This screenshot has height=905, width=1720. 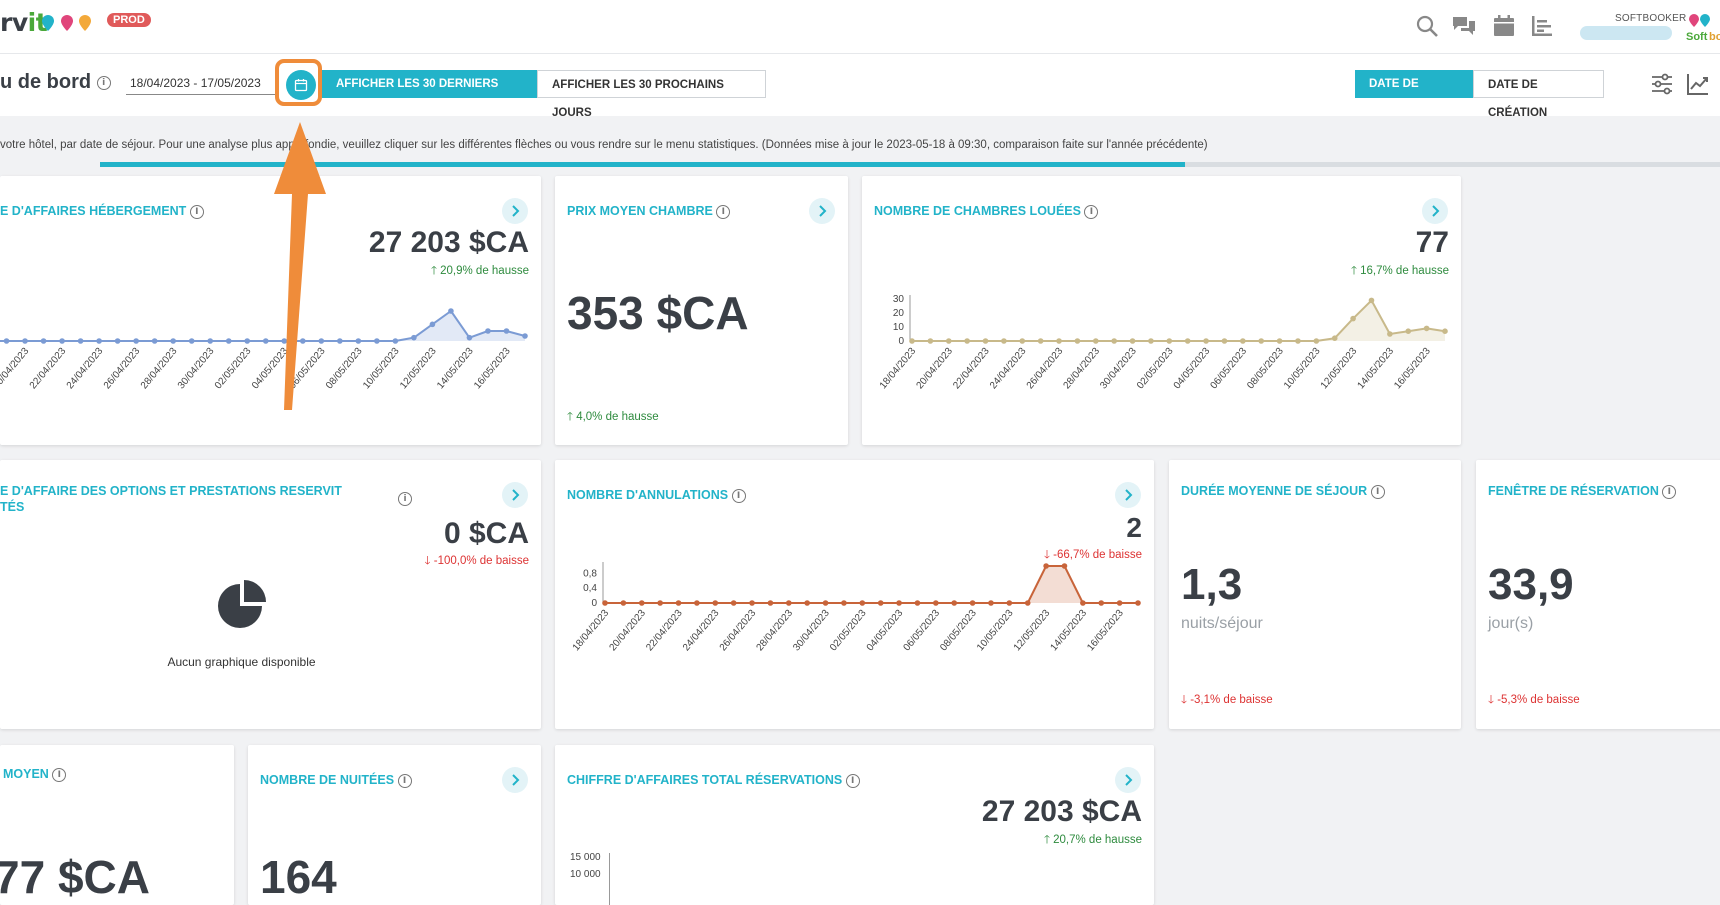 What do you see at coordinates (202, 84) in the screenshot?
I see `date-range-input: 18/04/2023 - 17/05/2023` at bounding box center [202, 84].